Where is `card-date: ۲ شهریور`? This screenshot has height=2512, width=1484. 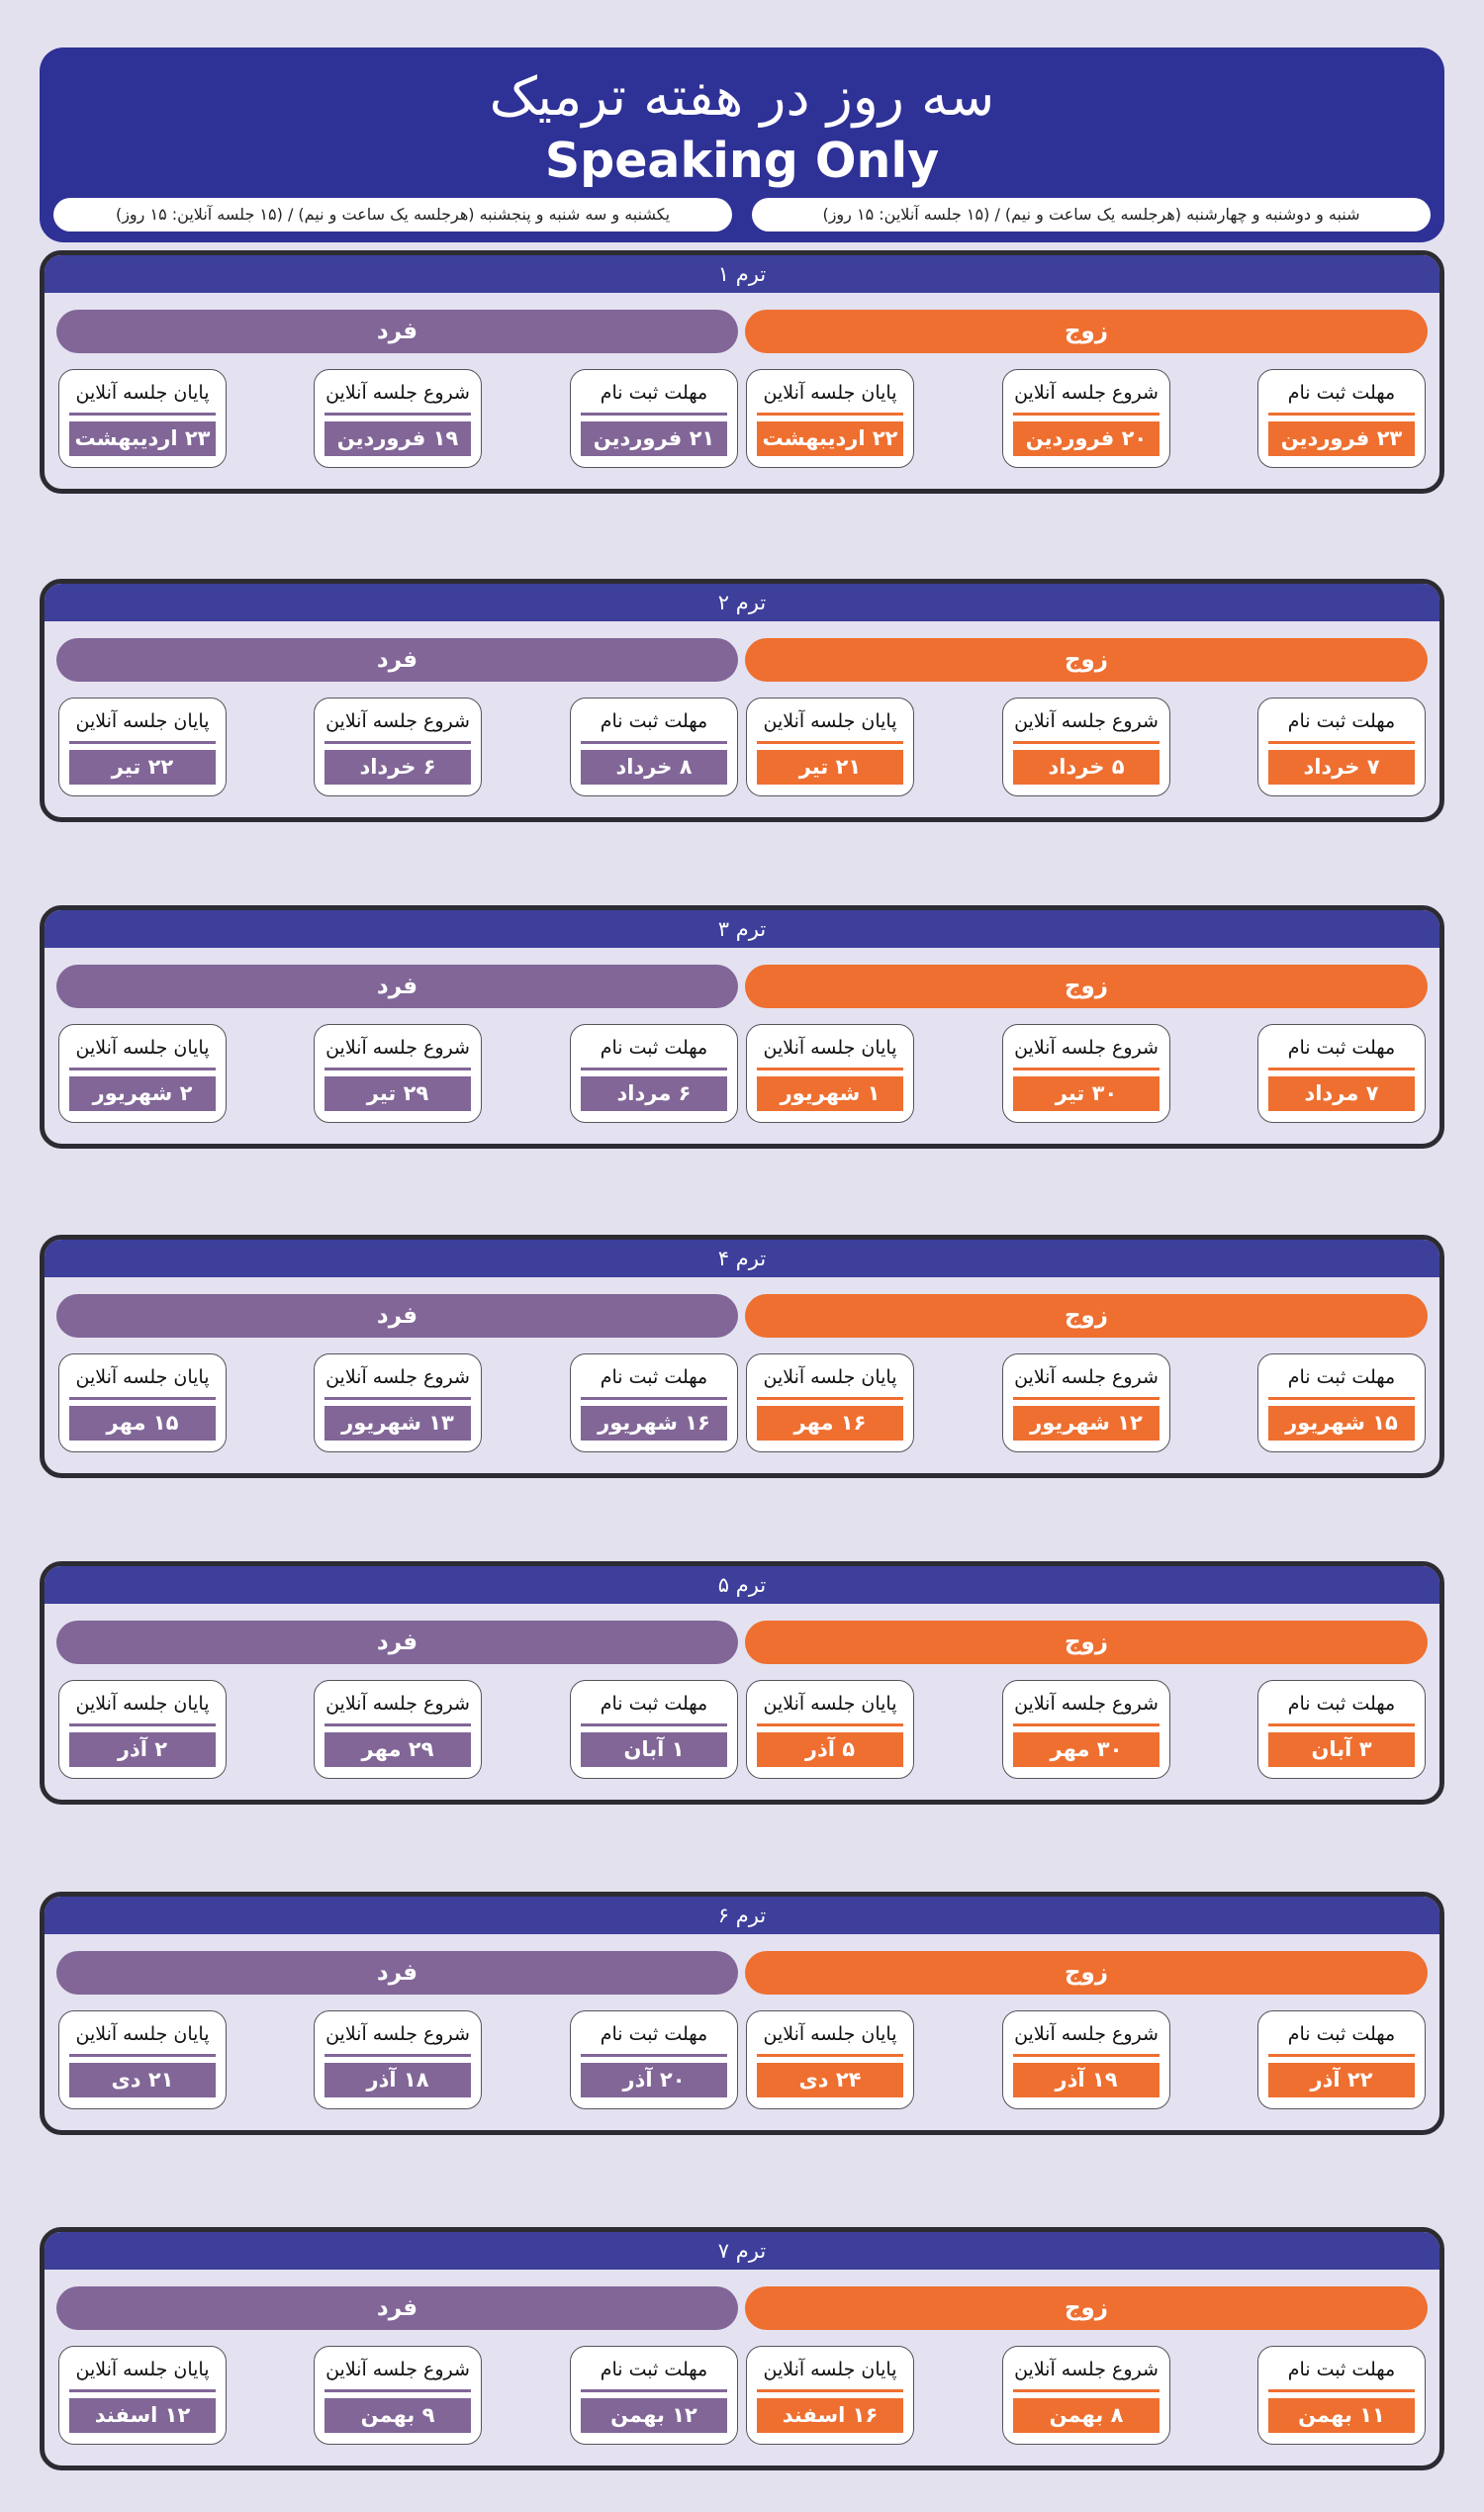 card-date: ۲ شهریور is located at coordinates (142, 1089).